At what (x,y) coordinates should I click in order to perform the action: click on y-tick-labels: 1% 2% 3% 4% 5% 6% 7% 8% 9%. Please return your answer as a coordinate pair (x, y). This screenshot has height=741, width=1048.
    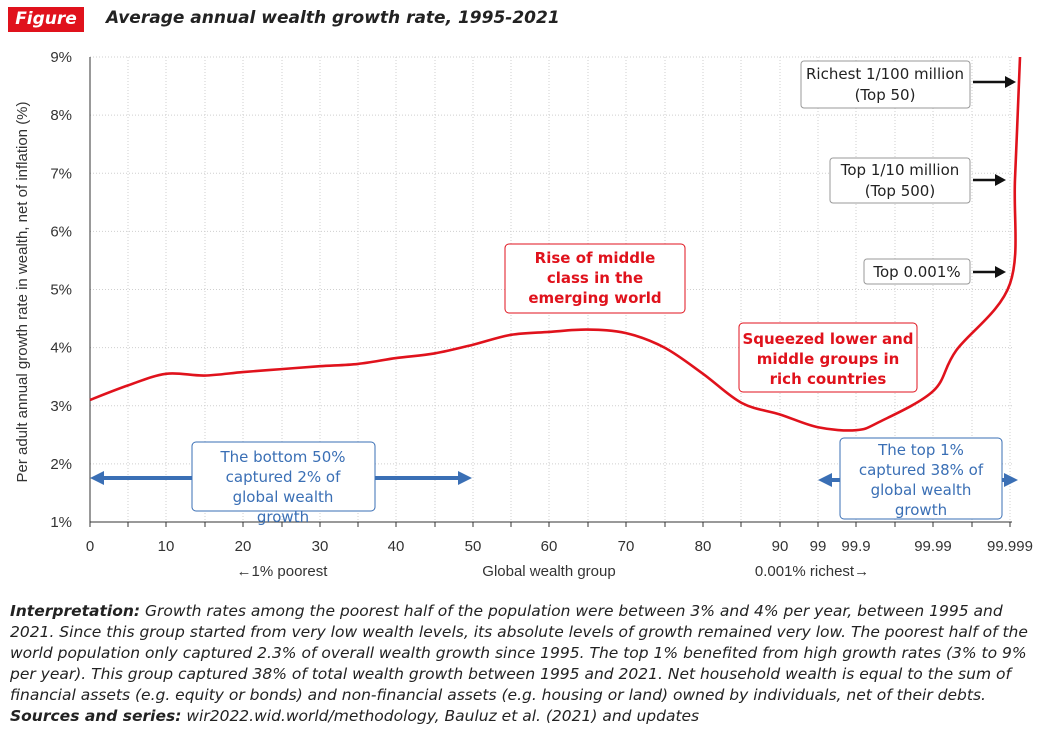
    Looking at the image, I should click on (61, 290).